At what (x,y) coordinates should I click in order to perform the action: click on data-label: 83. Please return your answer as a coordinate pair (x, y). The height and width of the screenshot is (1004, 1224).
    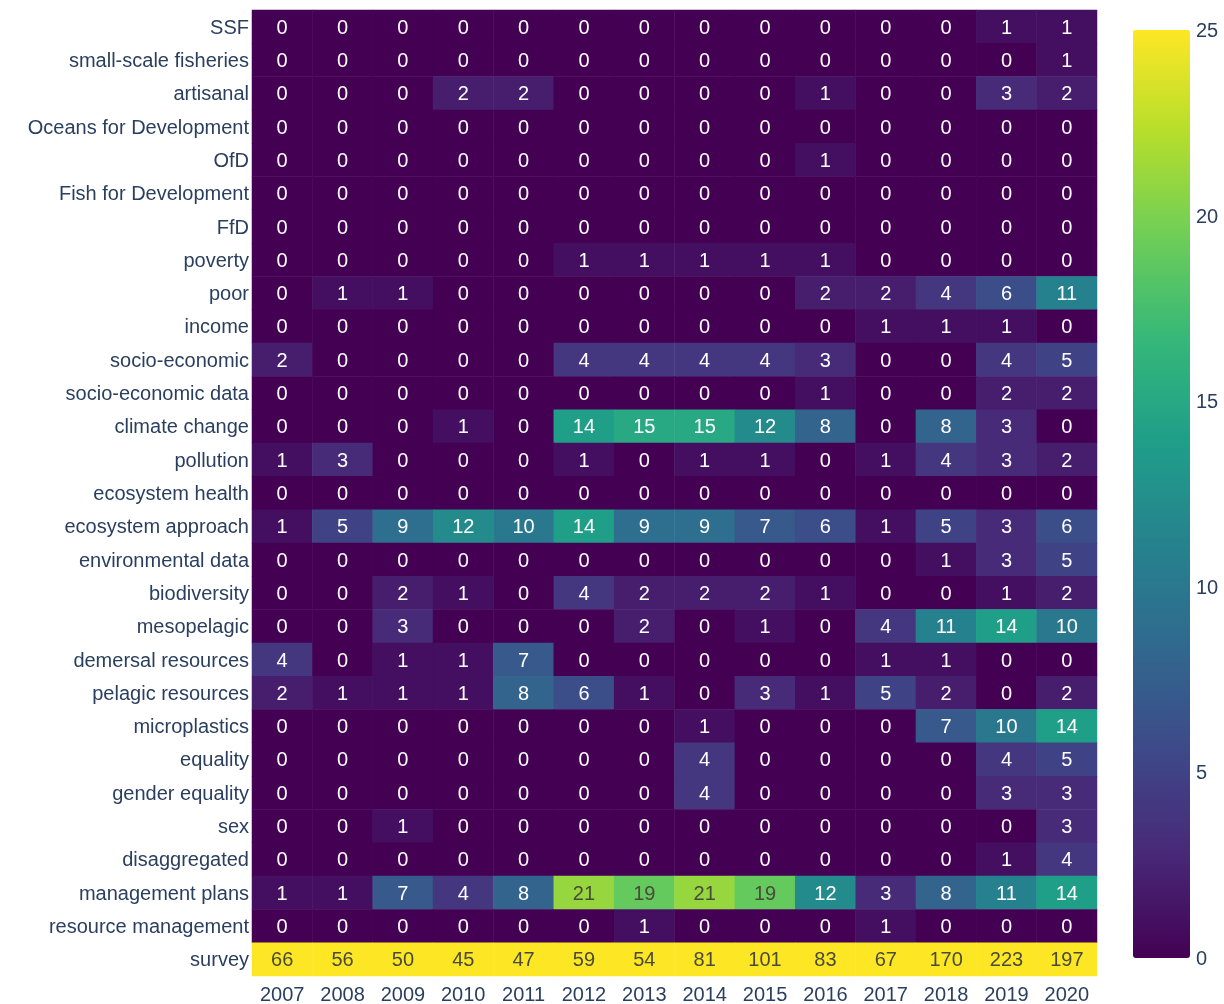
    Looking at the image, I should click on (825, 959).